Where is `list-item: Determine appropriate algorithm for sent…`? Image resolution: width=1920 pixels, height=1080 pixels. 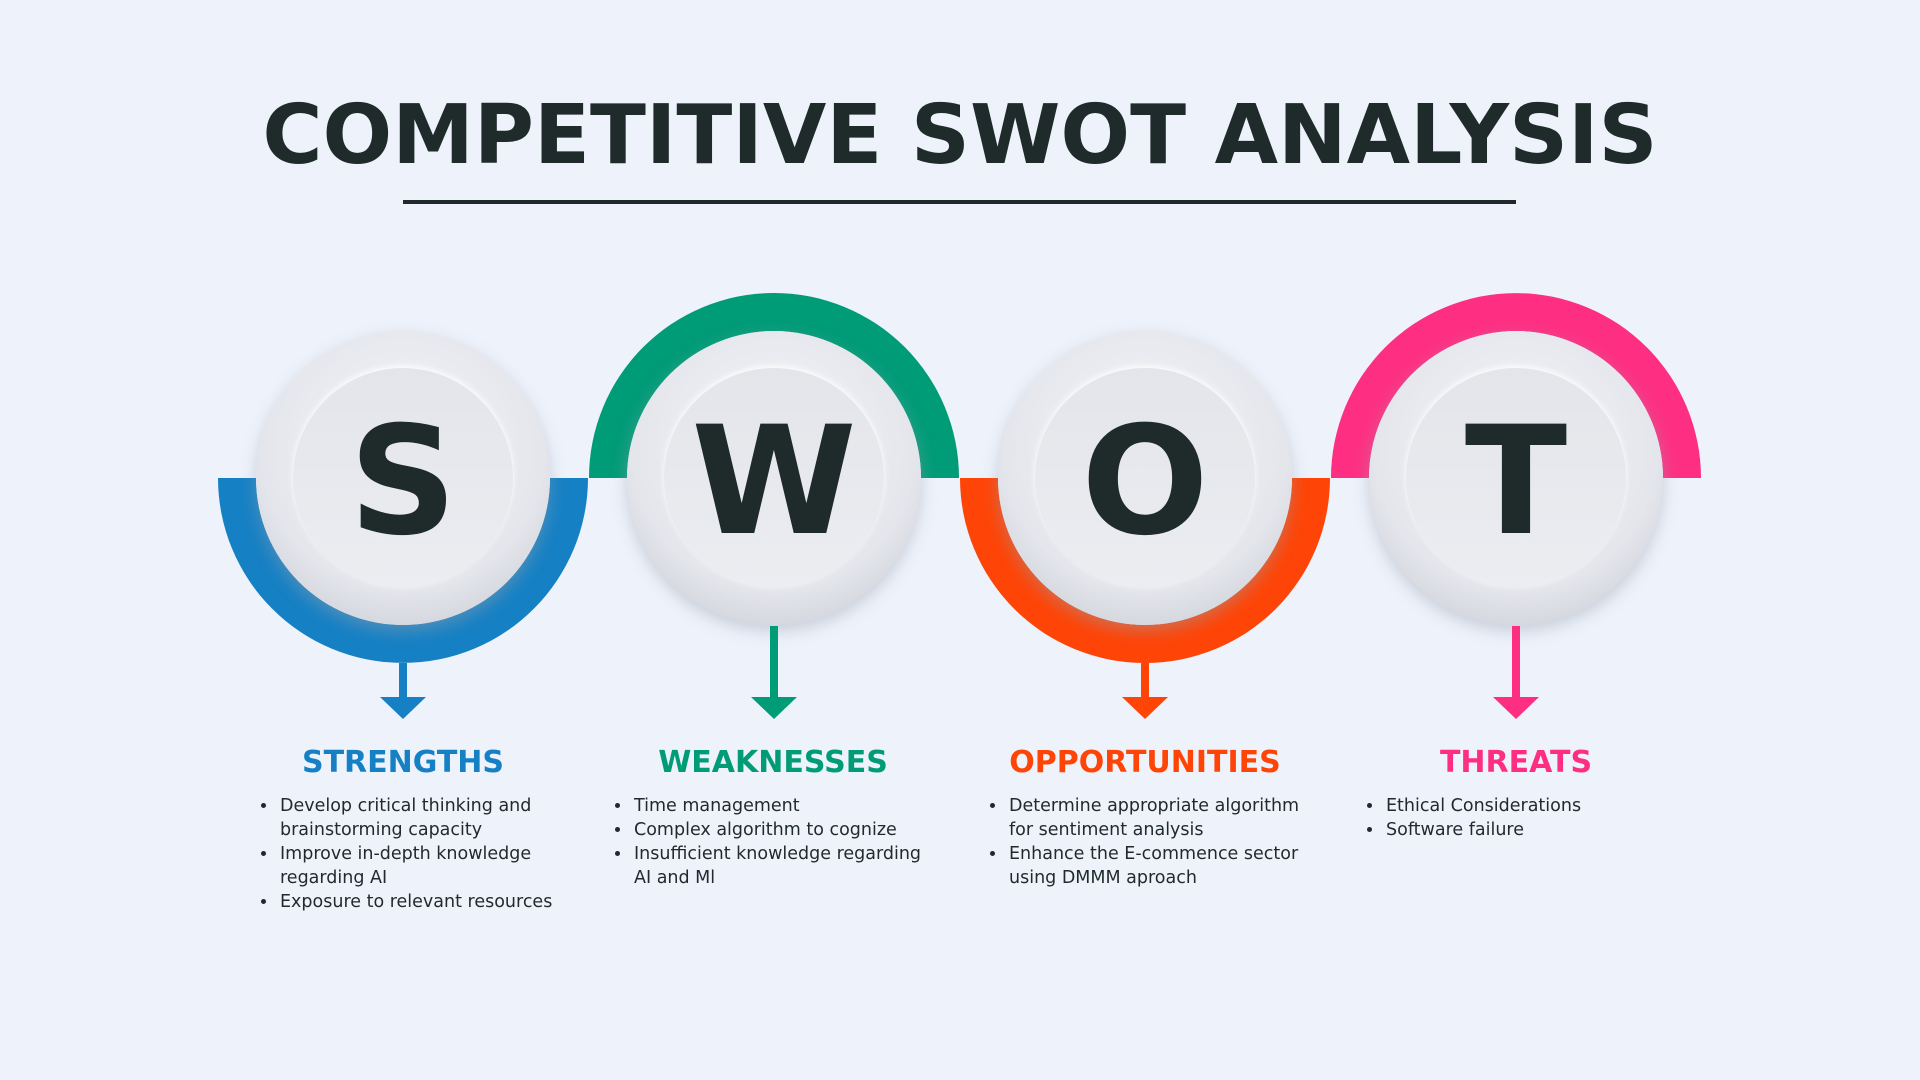
list-item: Determine appropriate algorithm for sent… is located at coordinates (1161, 818).